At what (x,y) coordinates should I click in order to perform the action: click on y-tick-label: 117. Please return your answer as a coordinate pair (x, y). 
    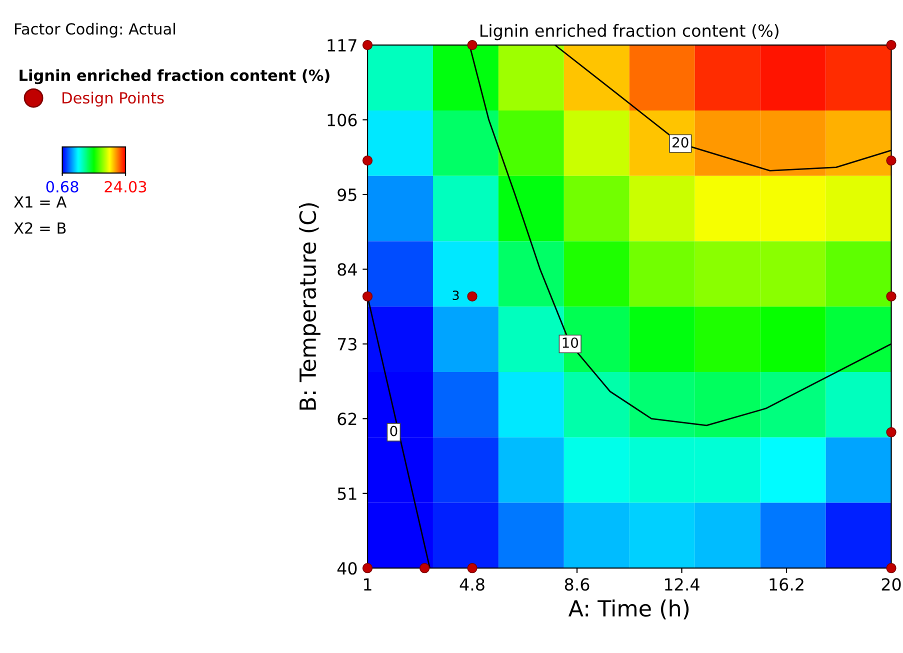
    Looking at the image, I should click on (342, 45).